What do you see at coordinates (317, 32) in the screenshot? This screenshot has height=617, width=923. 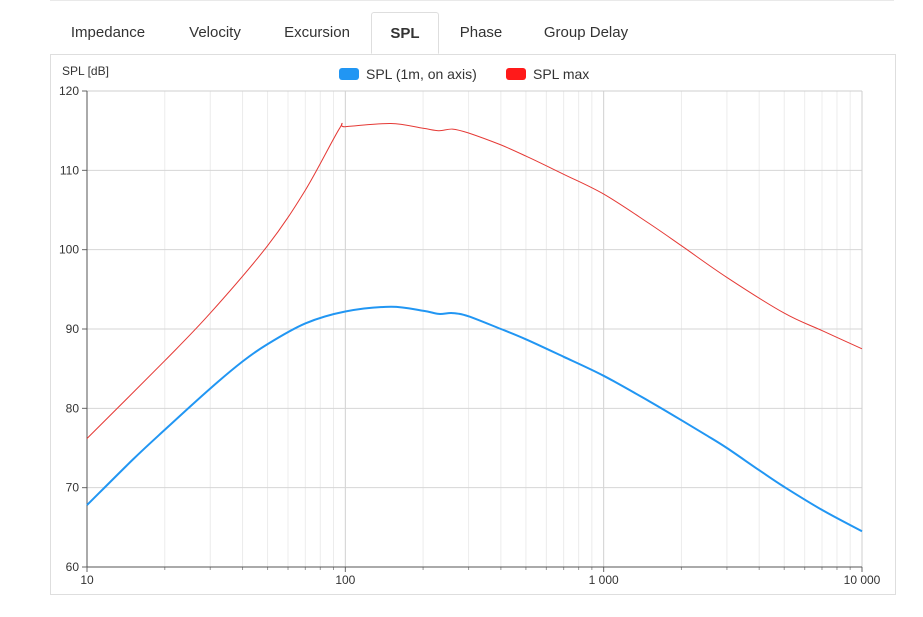 I see `tab-excursion: Excursion` at bounding box center [317, 32].